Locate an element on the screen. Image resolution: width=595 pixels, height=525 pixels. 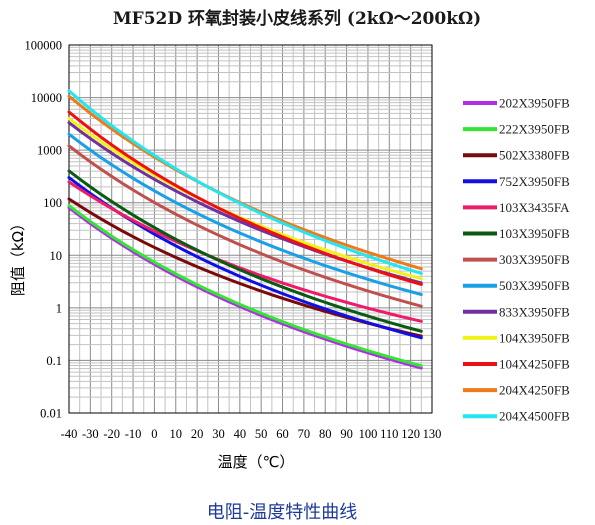
x-tick-label: 50 is located at coordinates (261, 434).